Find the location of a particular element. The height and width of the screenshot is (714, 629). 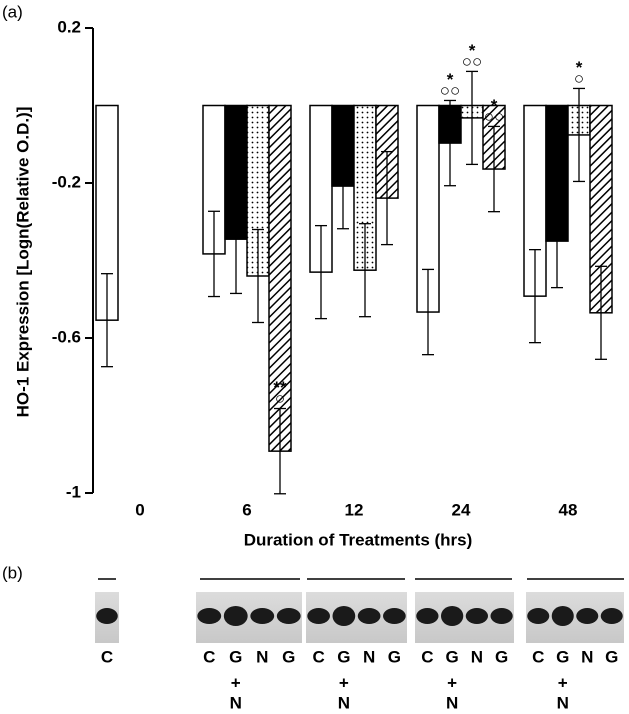

y-tick-label: -0.6 is located at coordinates (66, 336).